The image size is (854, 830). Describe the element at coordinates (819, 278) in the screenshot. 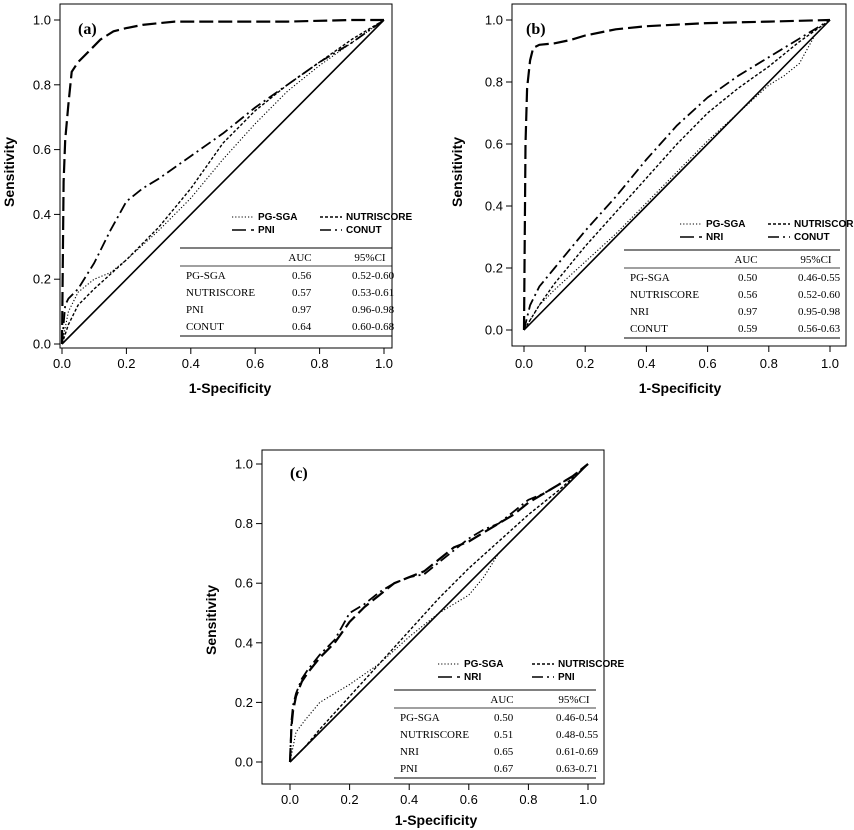

I see `table-ci: 0.46-0.55` at that location.